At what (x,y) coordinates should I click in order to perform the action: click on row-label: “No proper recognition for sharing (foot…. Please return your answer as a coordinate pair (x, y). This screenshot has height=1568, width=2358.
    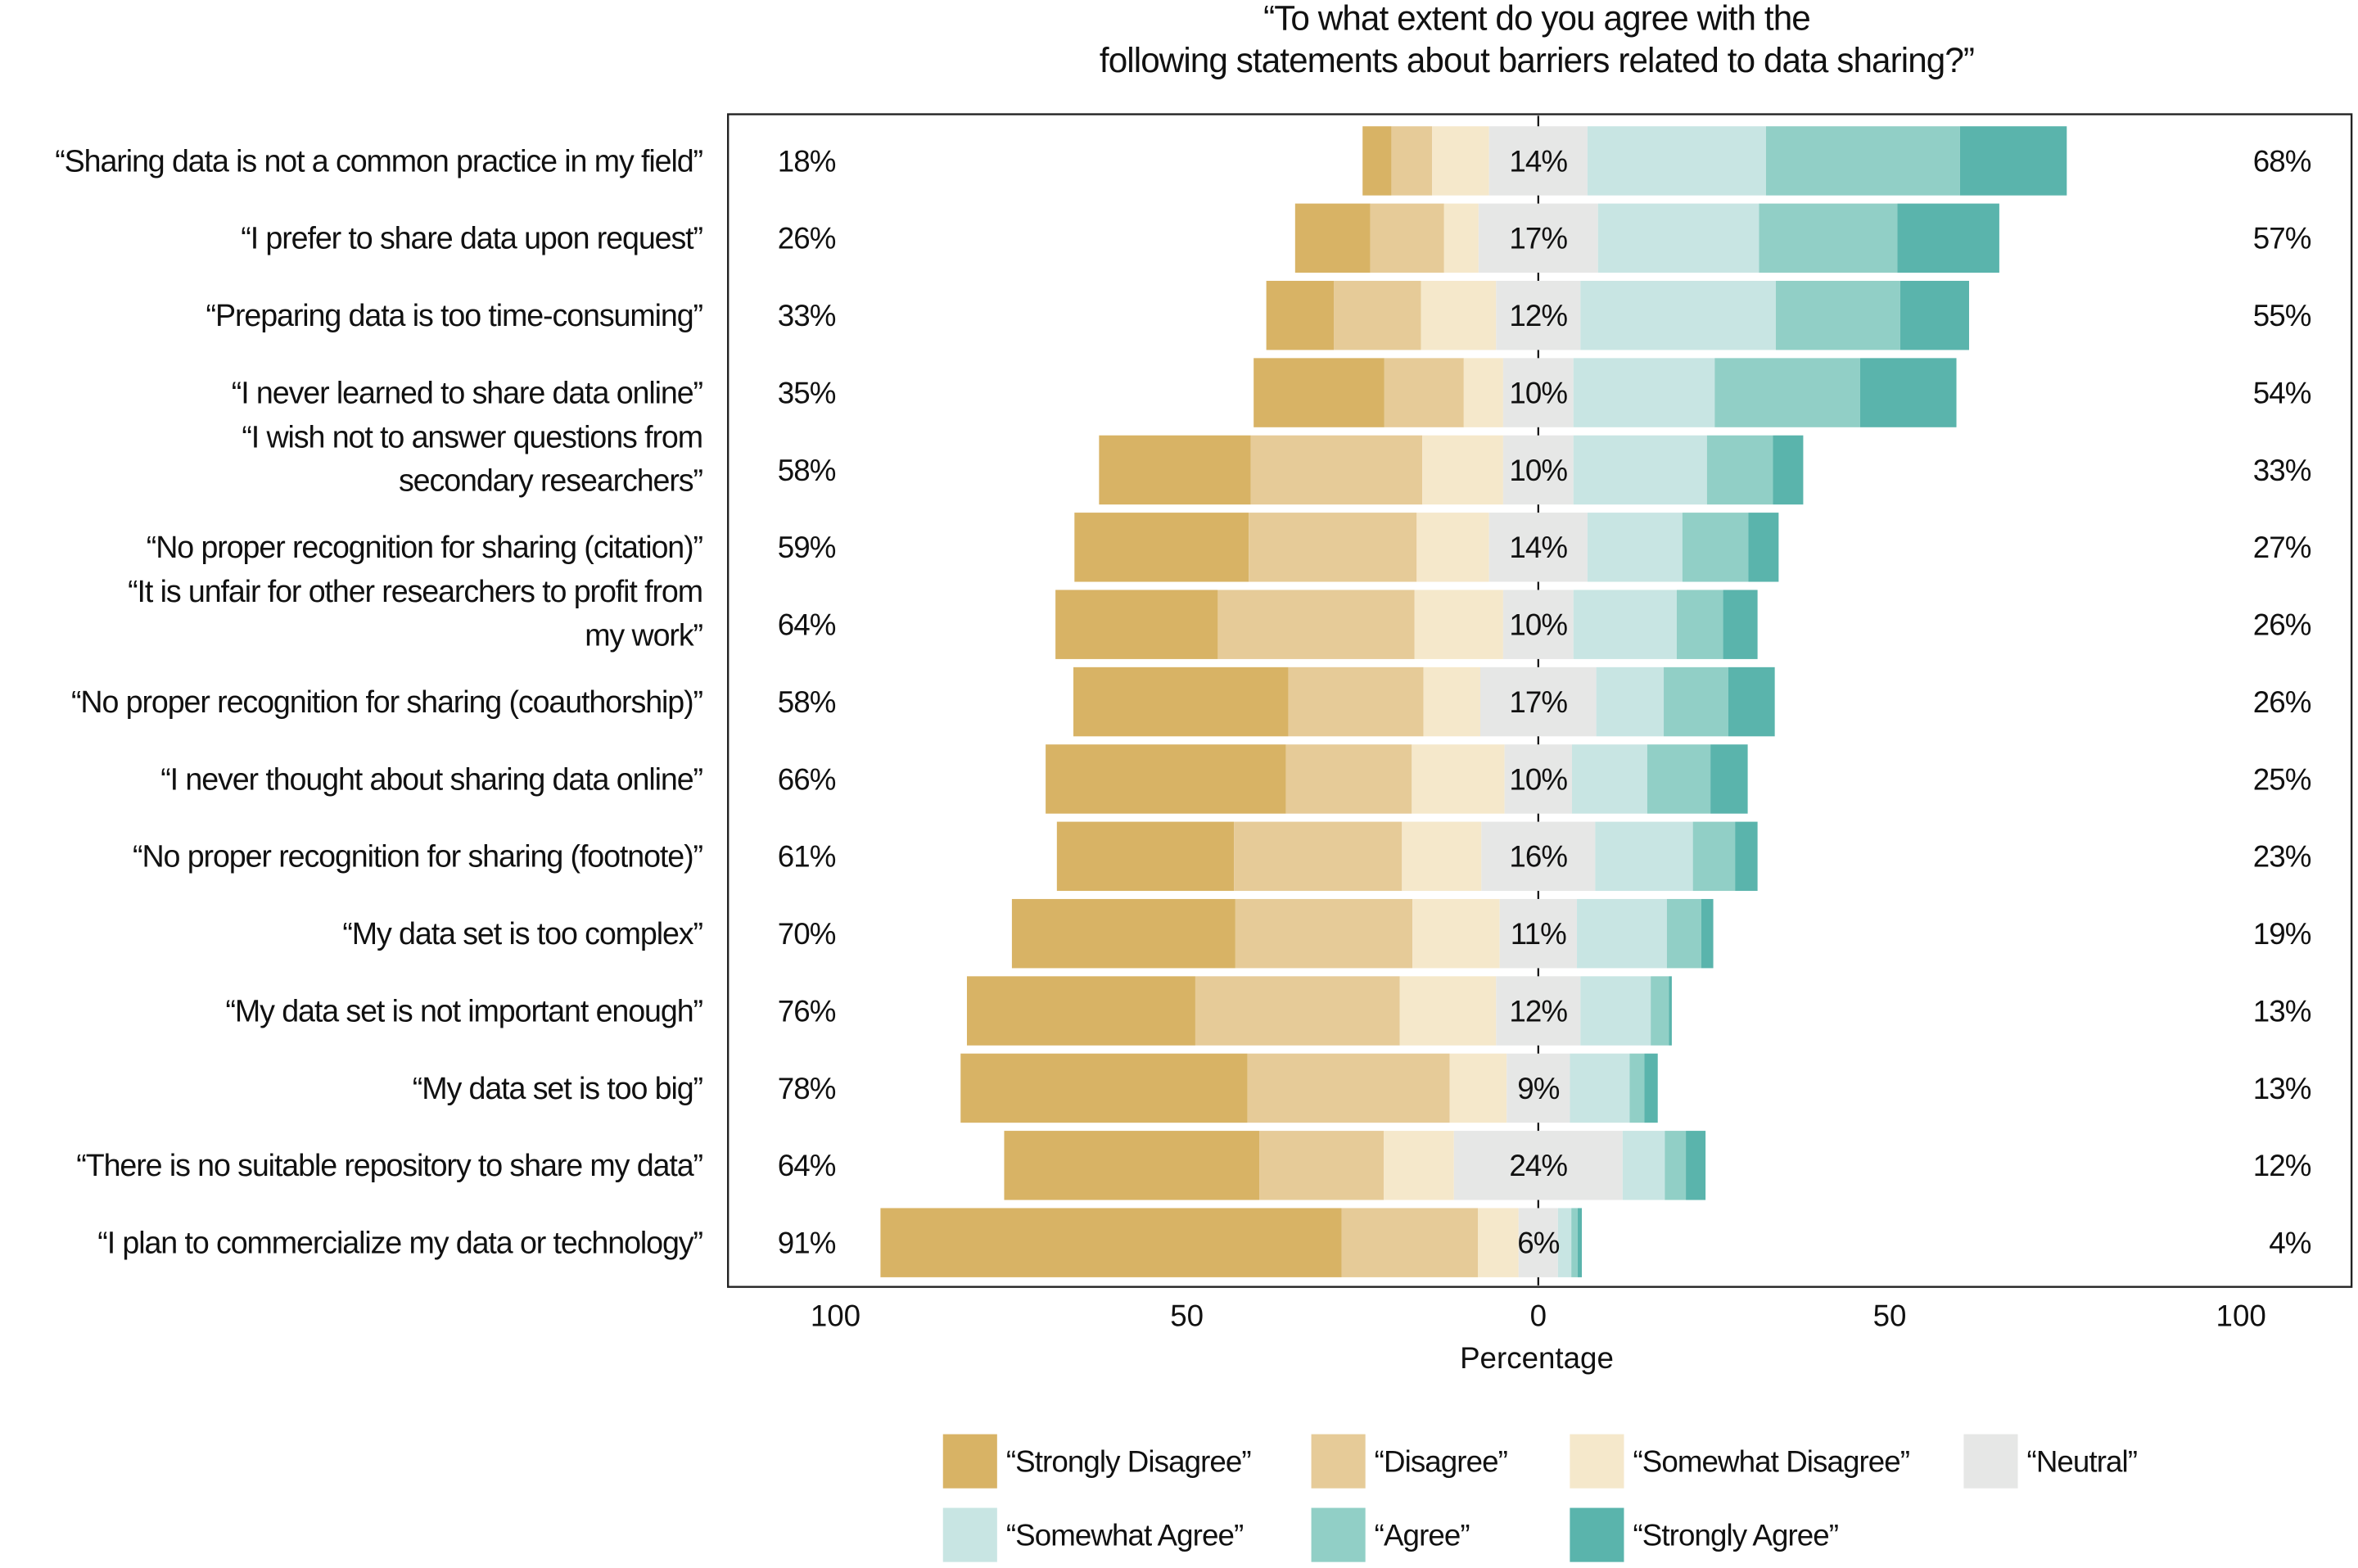
    Looking at the image, I should click on (418, 856).